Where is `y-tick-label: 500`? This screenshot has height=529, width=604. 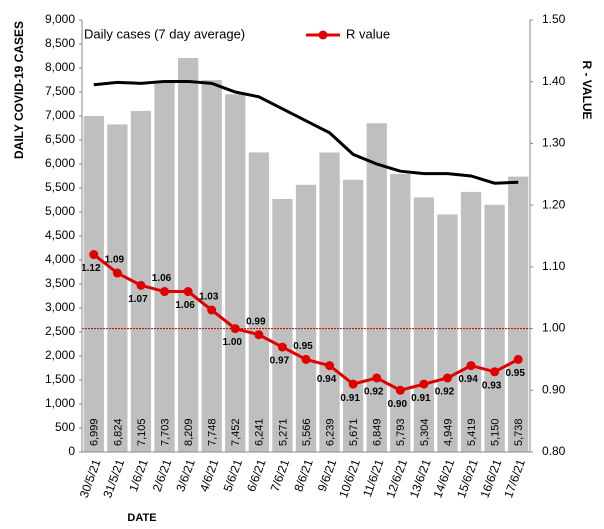
y-tick-label: 500 is located at coordinates (65, 427).